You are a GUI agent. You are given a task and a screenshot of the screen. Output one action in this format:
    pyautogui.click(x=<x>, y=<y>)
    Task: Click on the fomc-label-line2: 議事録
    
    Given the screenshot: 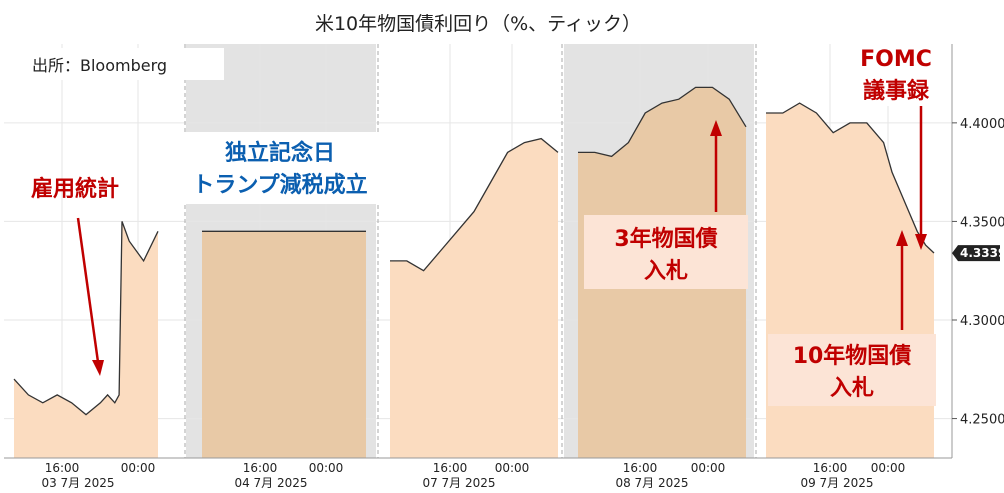 What is the action you would take?
    pyautogui.click(x=896, y=91)
    